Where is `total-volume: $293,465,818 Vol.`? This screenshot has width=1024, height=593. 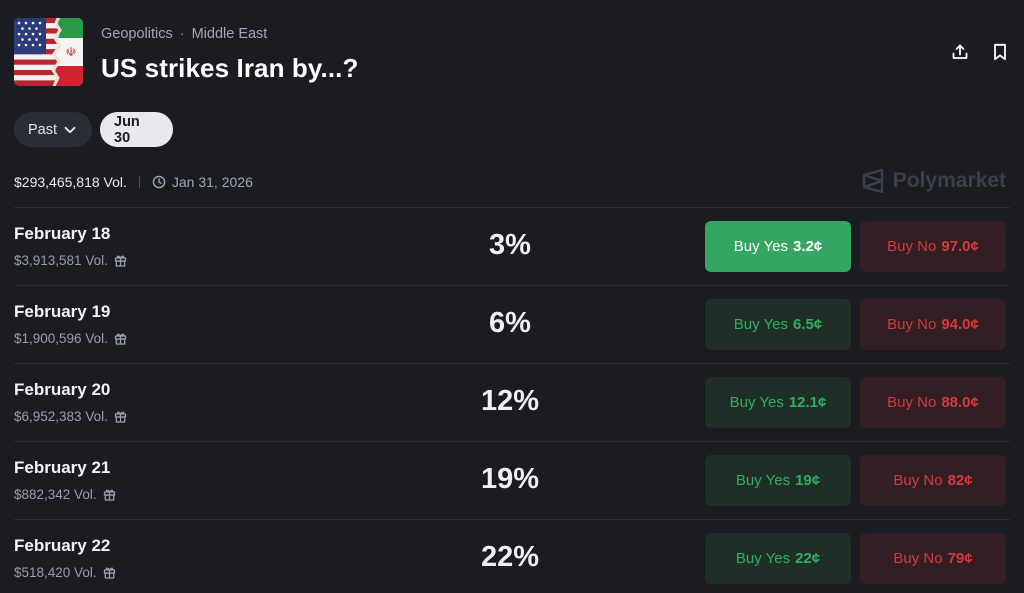 total-volume: $293,465,818 Vol. is located at coordinates (70, 182).